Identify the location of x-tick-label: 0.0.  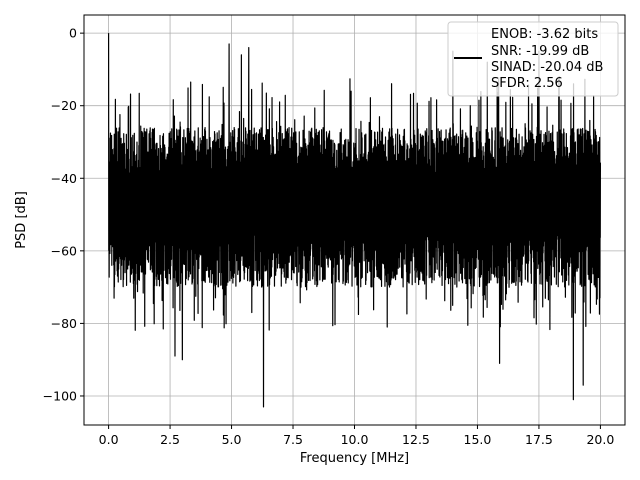
(109, 439).